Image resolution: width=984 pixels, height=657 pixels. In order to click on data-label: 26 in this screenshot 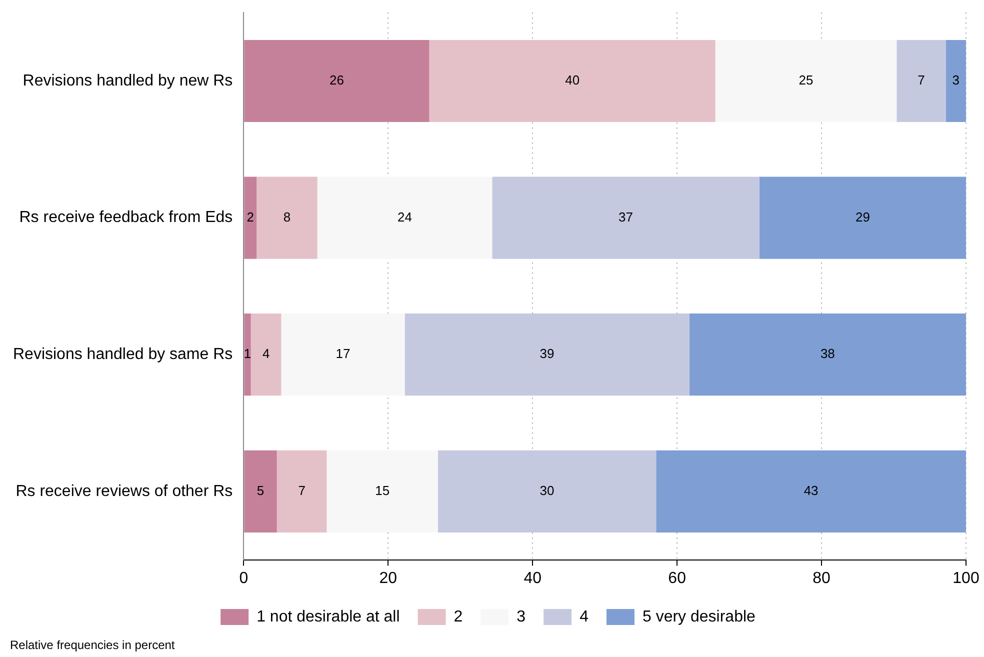, I will do `click(337, 80)`.